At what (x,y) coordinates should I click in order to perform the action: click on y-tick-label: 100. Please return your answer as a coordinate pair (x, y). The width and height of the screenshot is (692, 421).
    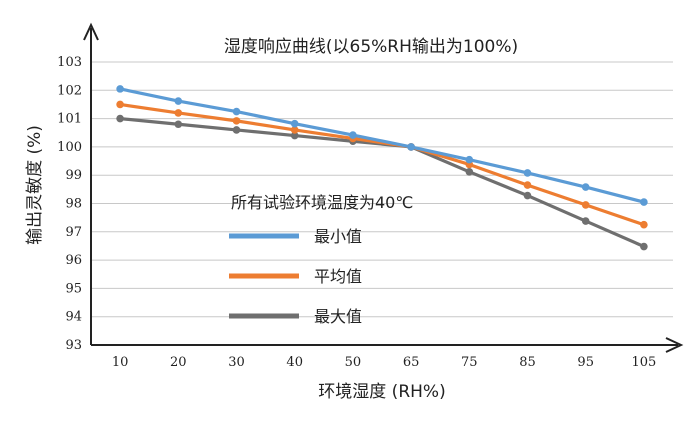
    Looking at the image, I should click on (69, 147).